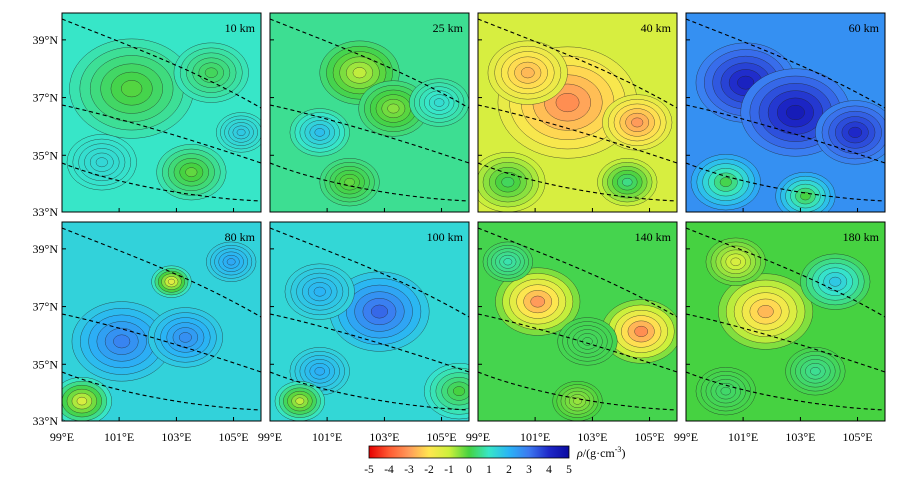 Image resolution: width=909 pixels, height=480 pixels. Describe the element at coordinates (579, 453) in the screenshot. I see `colorbar-title-symbol: ρ` at that location.